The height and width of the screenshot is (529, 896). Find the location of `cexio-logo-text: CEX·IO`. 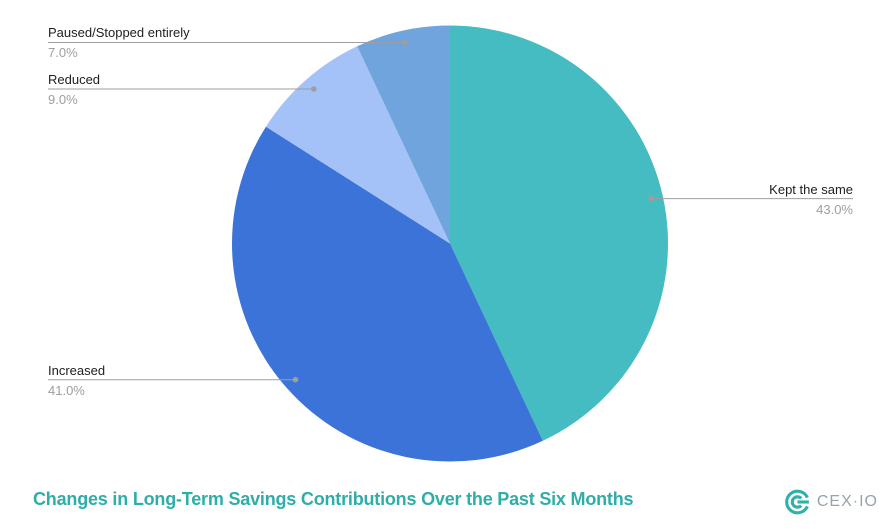

cexio-logo-text: CEX·IO is located at coordinates (847, 501).